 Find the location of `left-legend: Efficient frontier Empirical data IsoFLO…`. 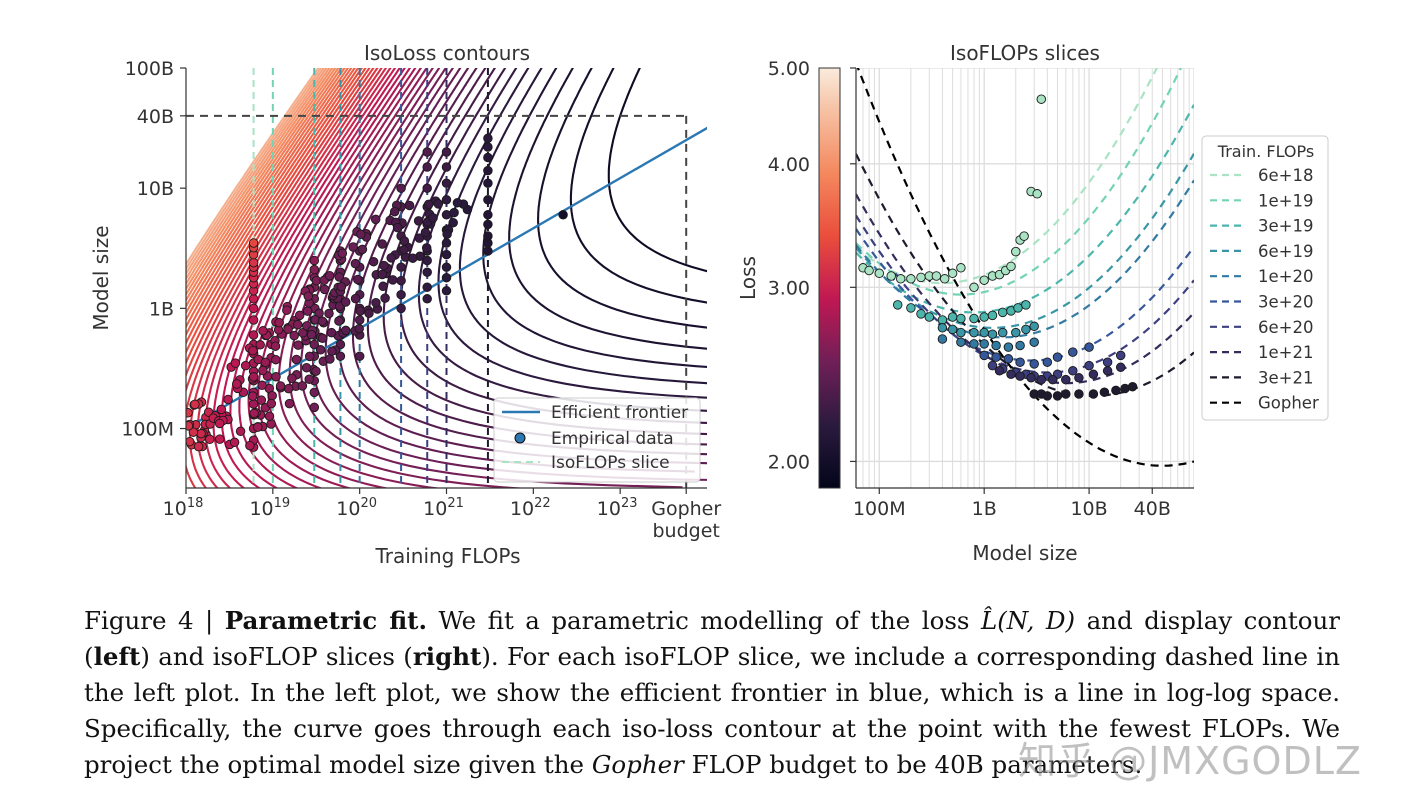

left-legend: Efficient frontier Empirical data IsoFLO… is located at coordinates (597, 440).